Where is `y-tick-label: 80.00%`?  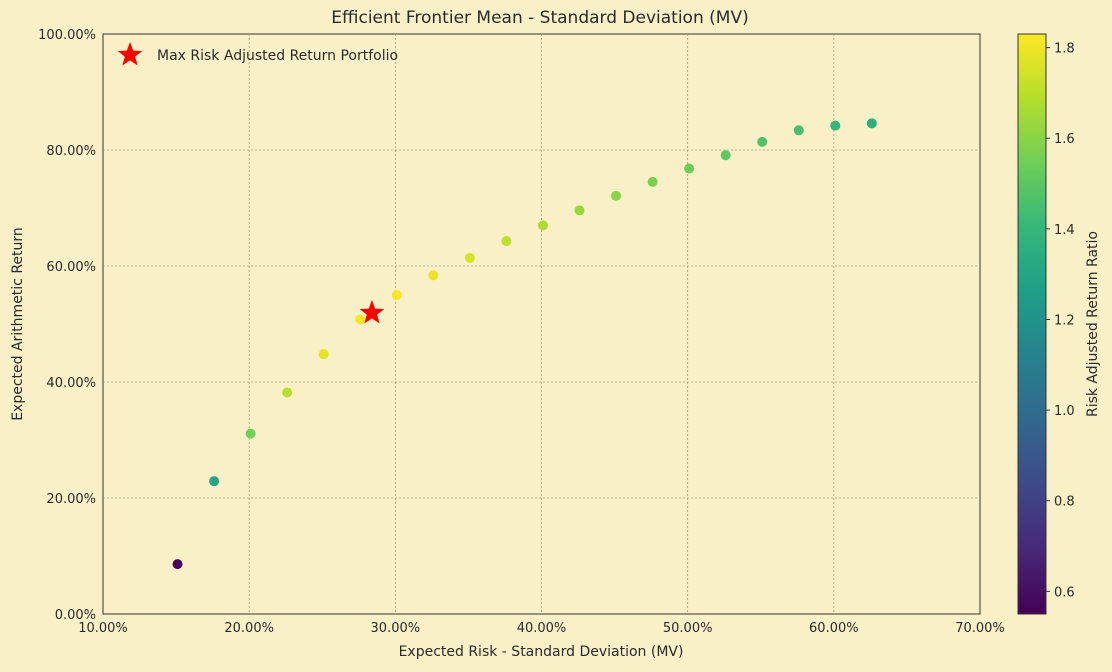
y-tick-label: 80.00% is located at coordinates (71, 151).